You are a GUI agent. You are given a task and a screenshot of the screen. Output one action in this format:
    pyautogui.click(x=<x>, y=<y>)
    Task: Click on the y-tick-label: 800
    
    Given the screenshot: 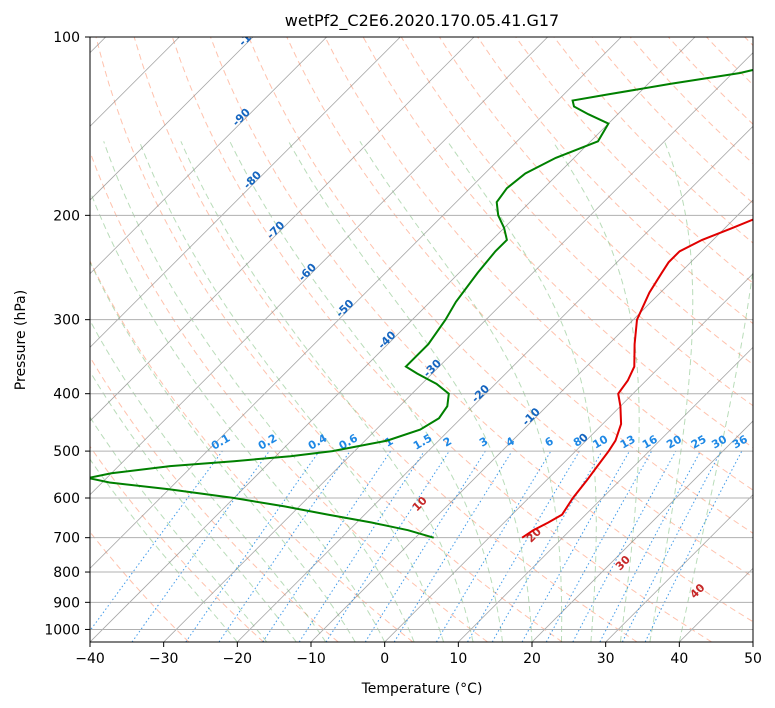 What is the action you would take?
    pyautogui.click(x=66, y=573)
    